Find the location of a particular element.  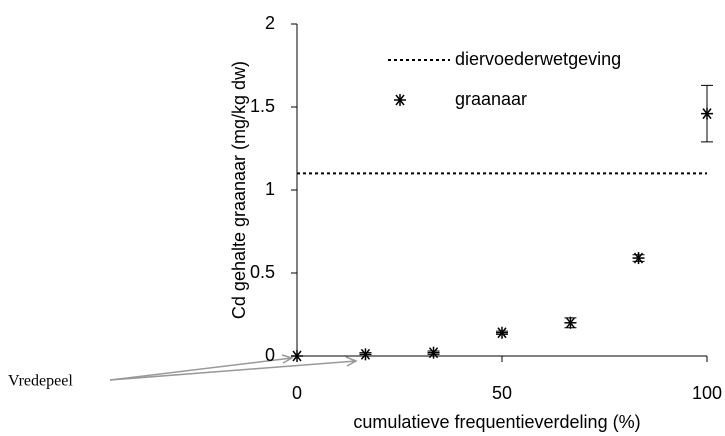

annotation-arrows is located at coordinates (233, 367).